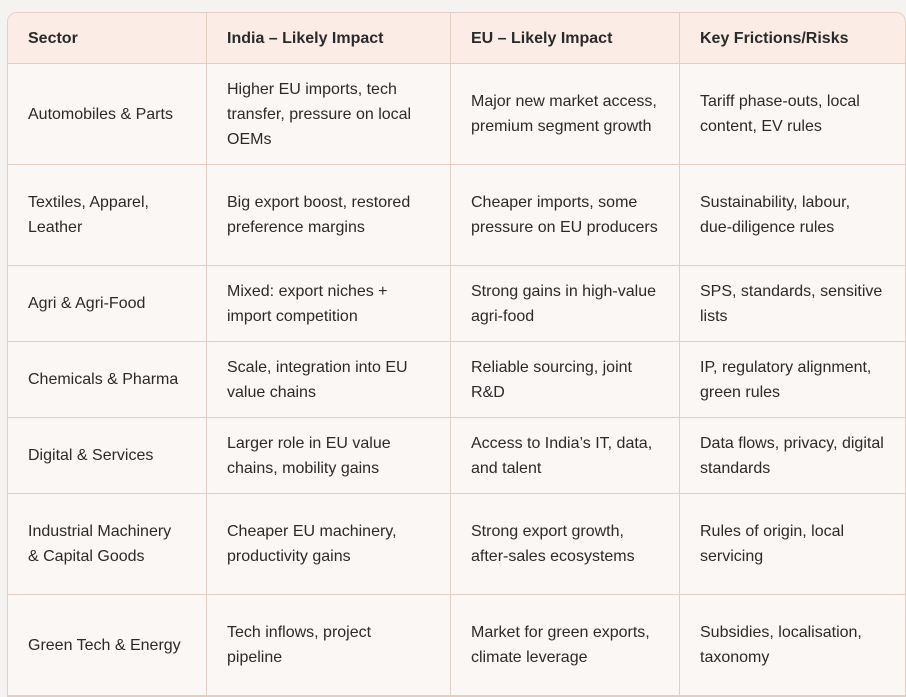 The image size is (906, 697). What do you see at coordinates (107, 380) in the screenshot?
I see `sector-cell: Chemicals & Pharma` at bounding box center [107, 380].